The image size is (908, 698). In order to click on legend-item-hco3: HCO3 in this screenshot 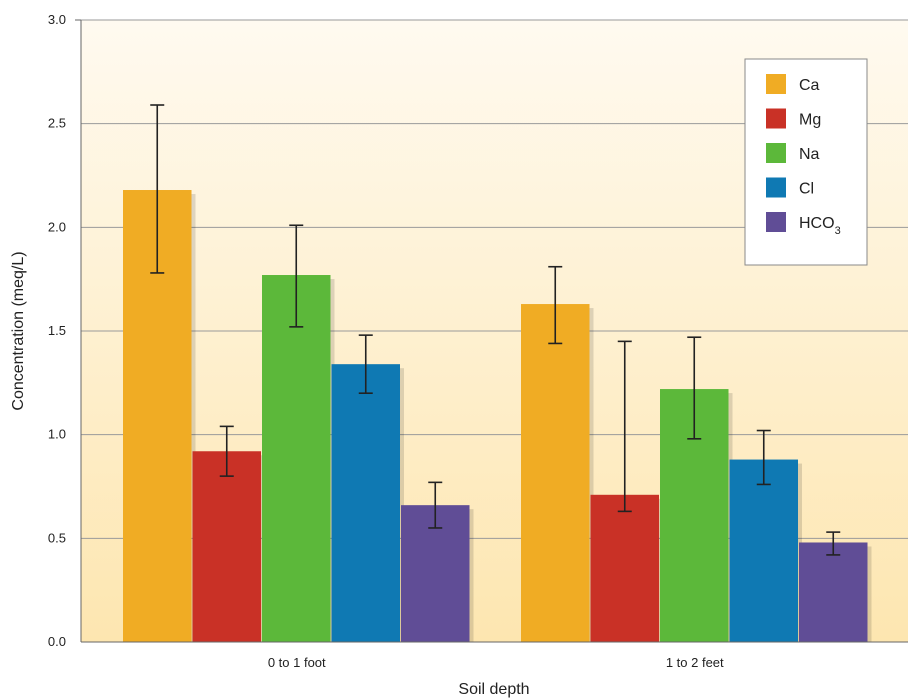, I will do `click(803, 224)`.